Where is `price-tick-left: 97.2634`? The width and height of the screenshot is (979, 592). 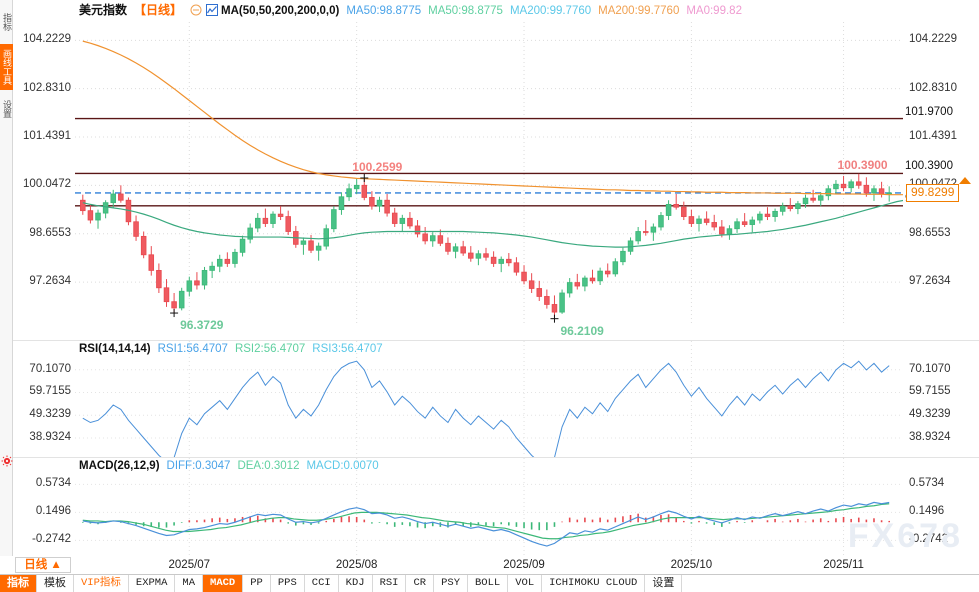 price-tick-left: 97.2634 is located at coordinates (50, 281).